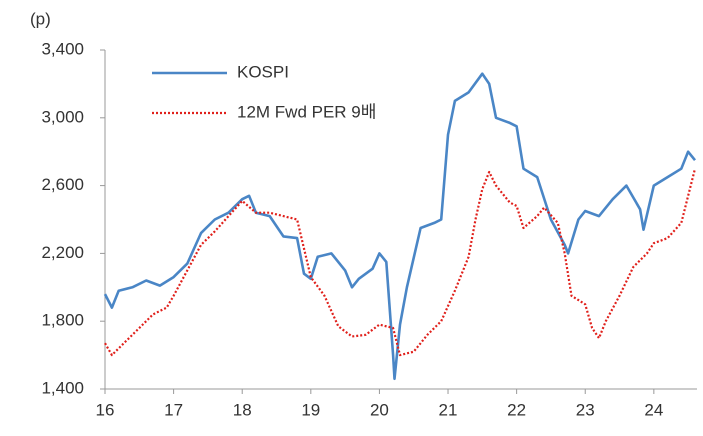 This screenshot has height=436, width=703. I want to click on y-tick-label: 3,400, so click(62, 48).